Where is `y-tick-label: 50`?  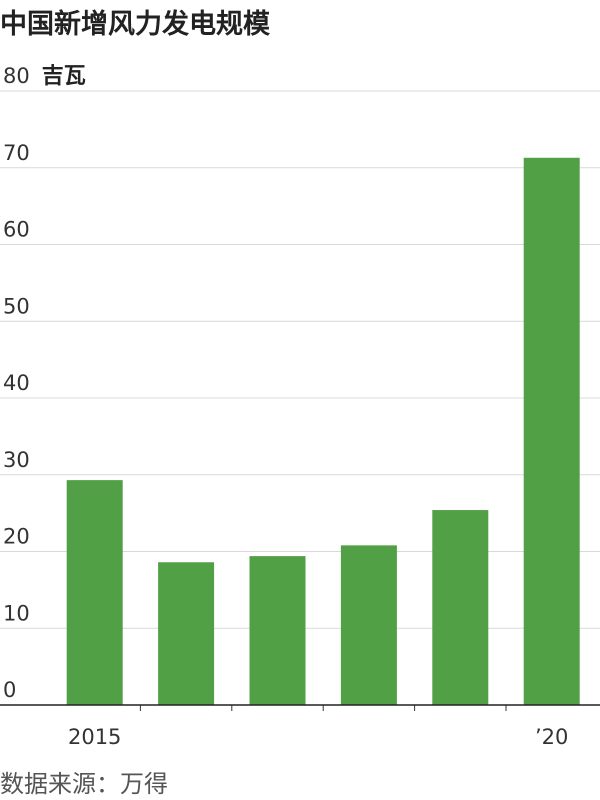 y-tick-label: 50 is located at coordinates (16, 306).